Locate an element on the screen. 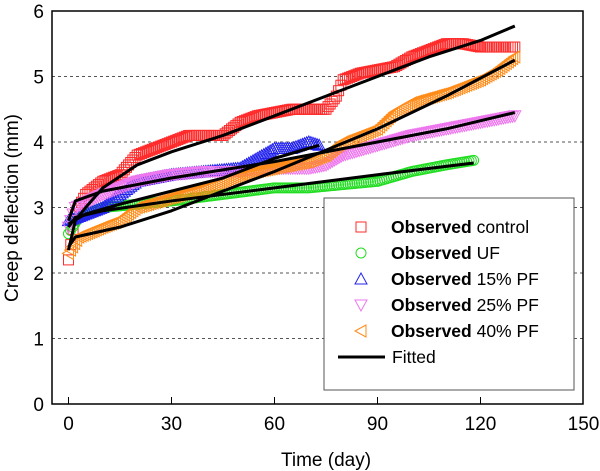 This screenshot has width=600, height=471. legend-item: Observed 40% PF is located at coordinates (446, 331).